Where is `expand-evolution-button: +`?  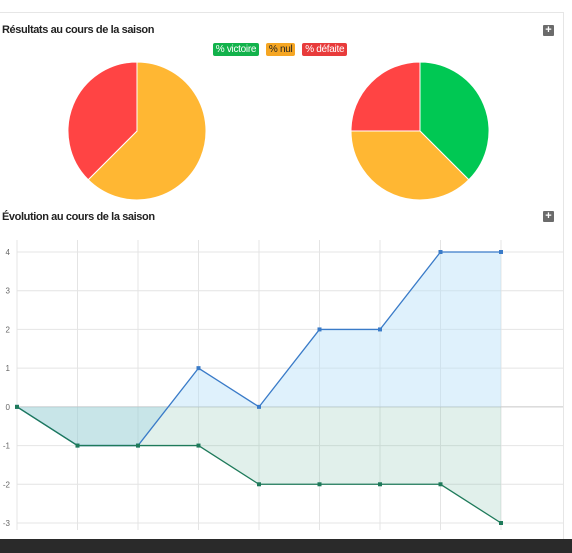
expand-evolution-button: + is located at coordinates (548, 216).